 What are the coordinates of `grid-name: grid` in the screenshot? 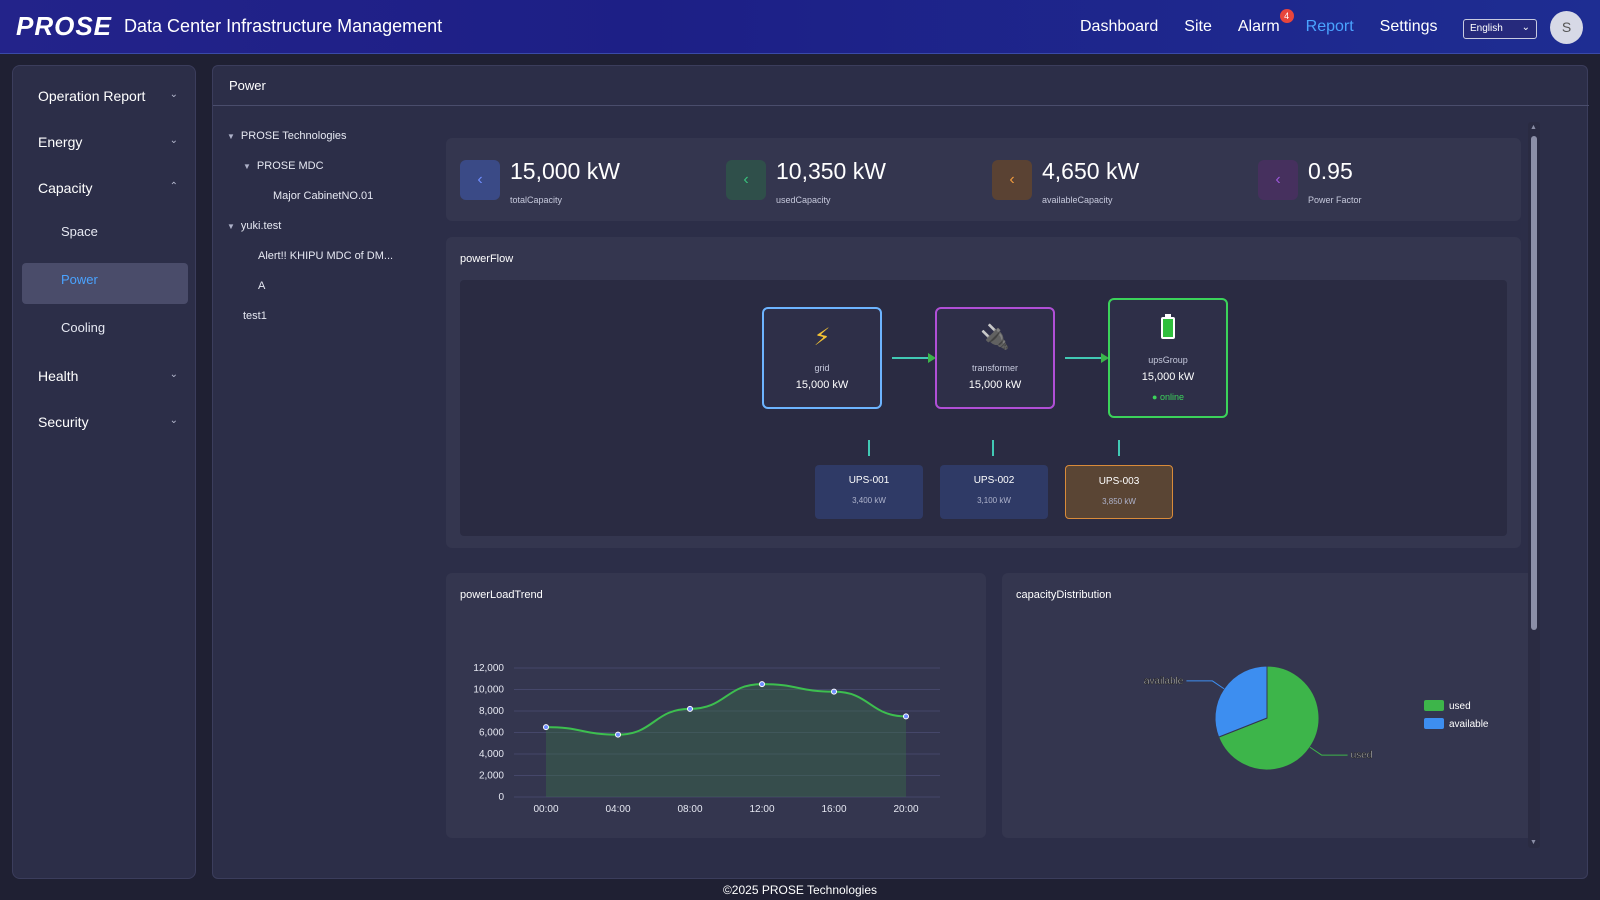 It's located at (822, 368).